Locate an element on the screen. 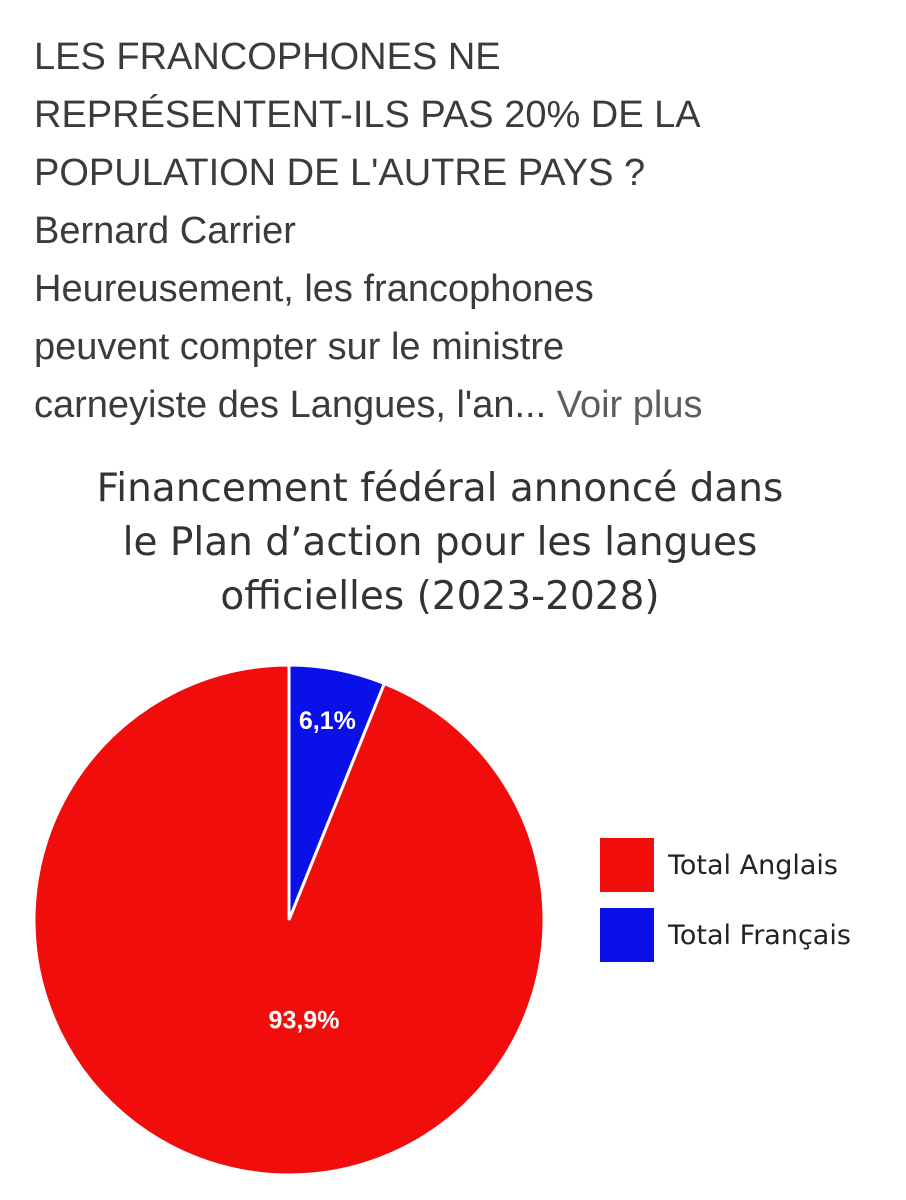 The image size is (906, 1200). chart-title-line: Financement fédéral annoncé dans is located at coordinates (440, 488).